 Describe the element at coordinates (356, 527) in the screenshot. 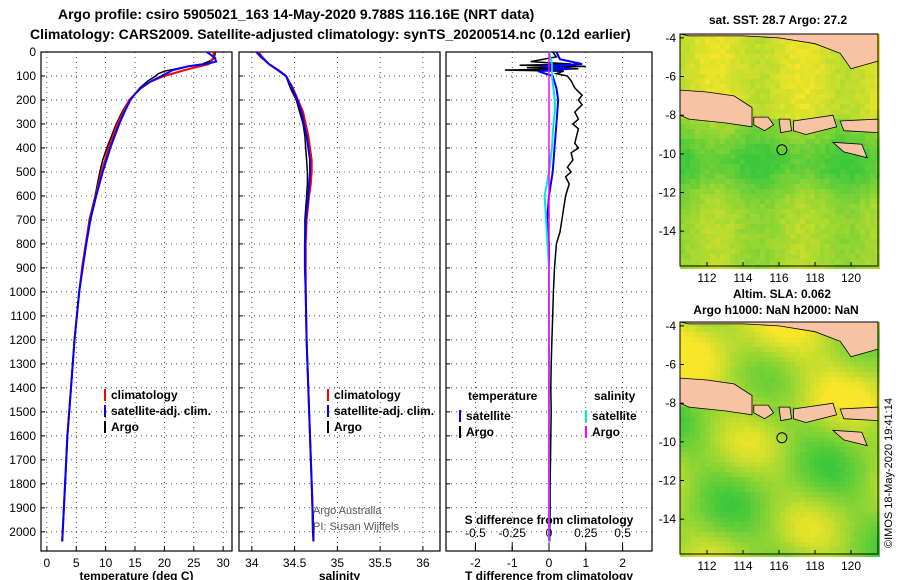

I see `salinity-annotation-2: PI: Susan Wijffels` at that location.